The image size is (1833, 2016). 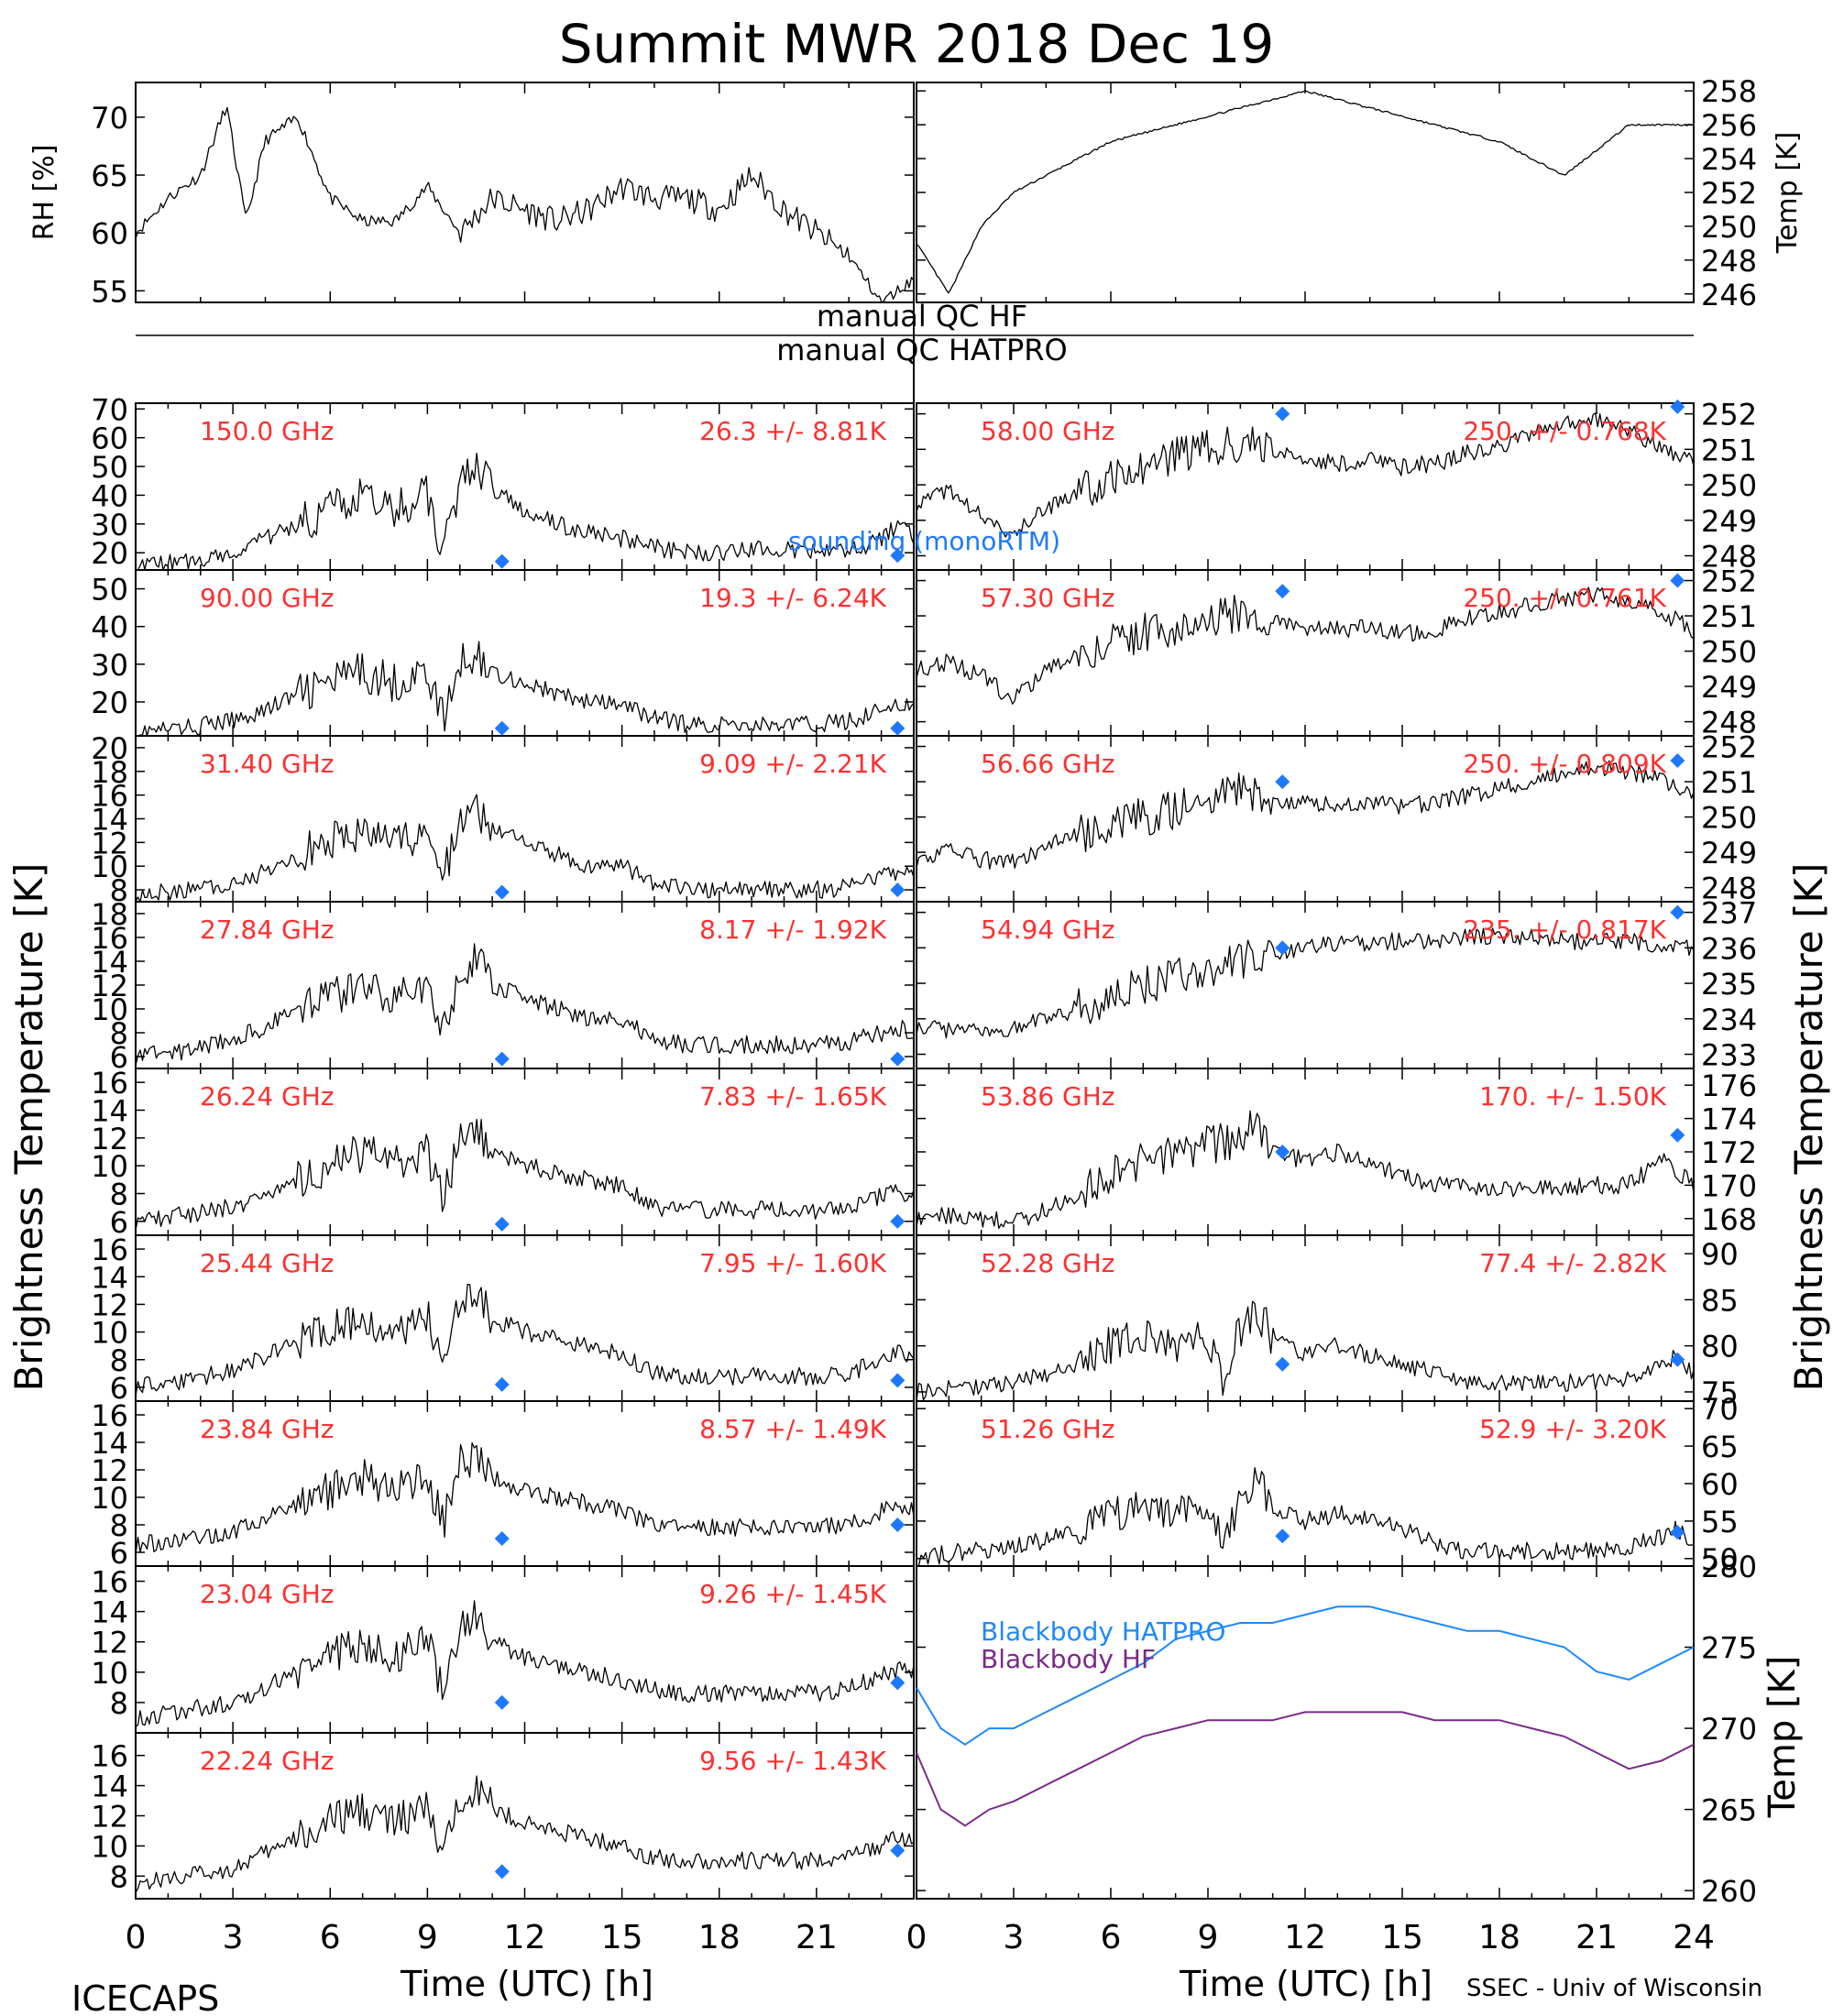 I want to click on panel-150-0-trace, so click(x=525, y=511).